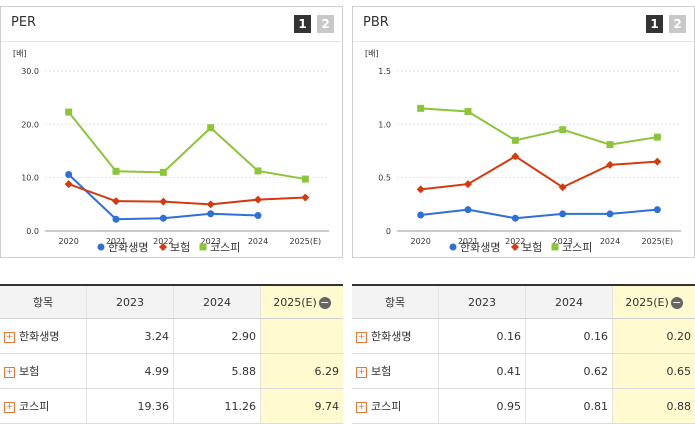 The width and height of the screenshot is (695, 424). I want to click on x-tick-label: 2025(E), so click(306, 241).